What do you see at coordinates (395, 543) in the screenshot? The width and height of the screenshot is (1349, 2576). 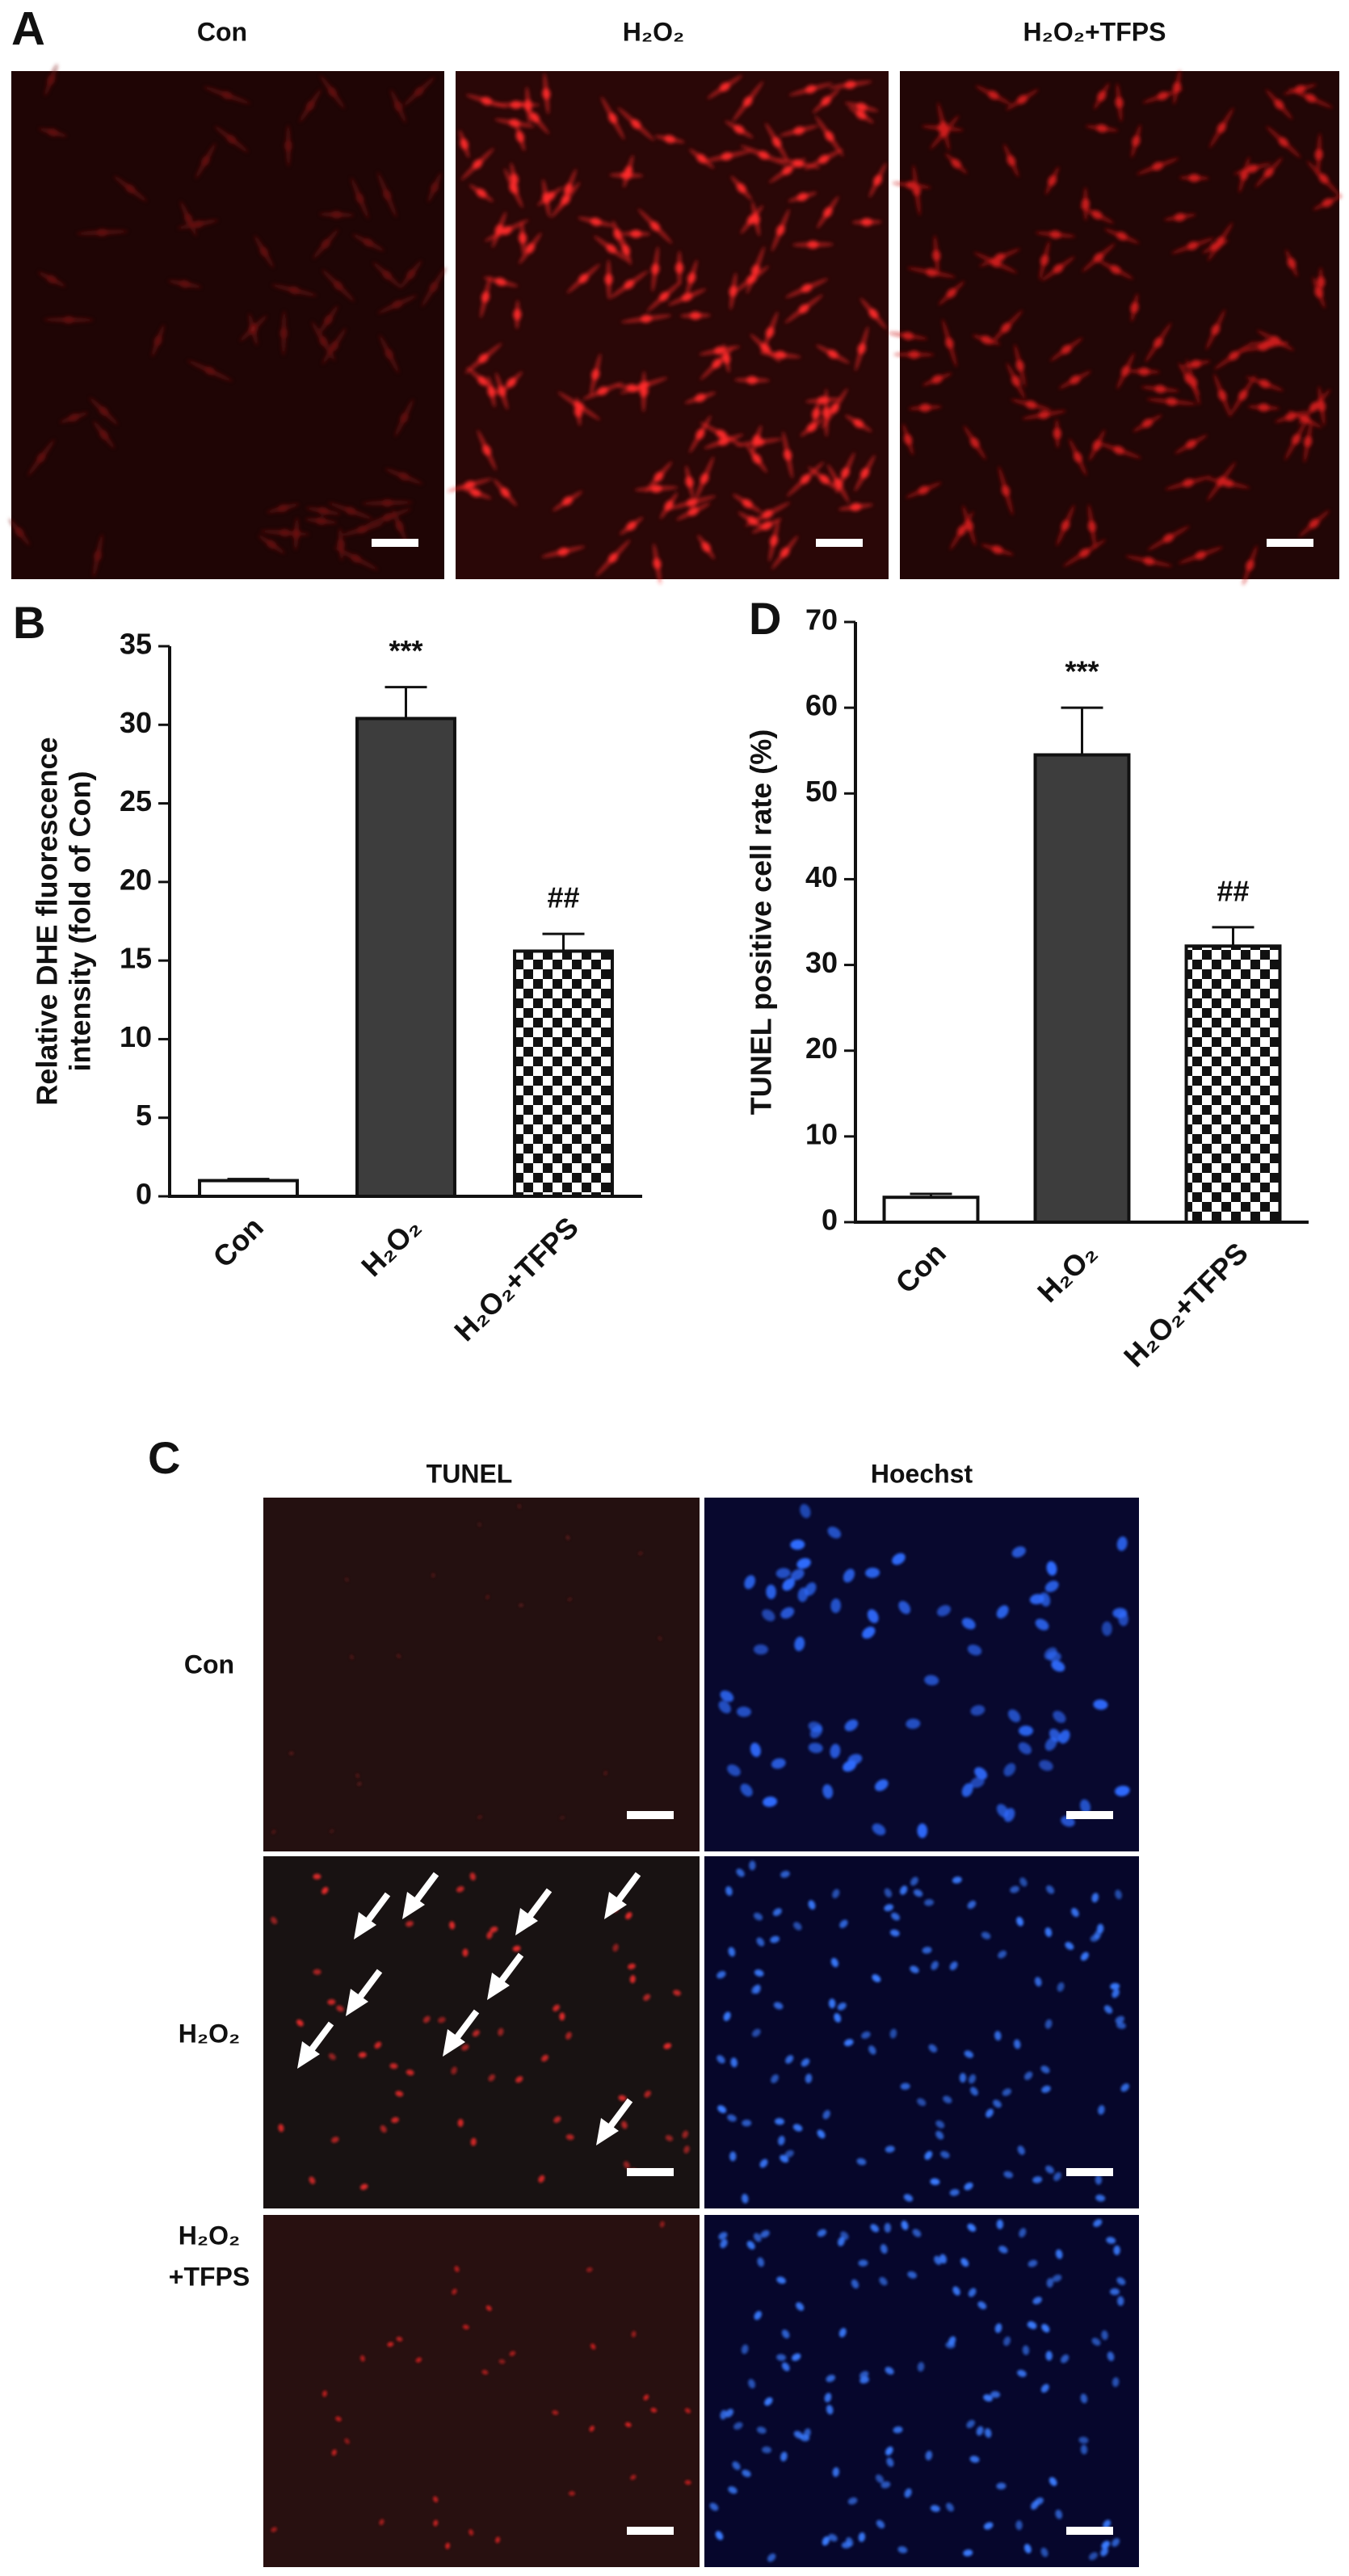 I see `scale-bar` at bounding box center [395, 543].